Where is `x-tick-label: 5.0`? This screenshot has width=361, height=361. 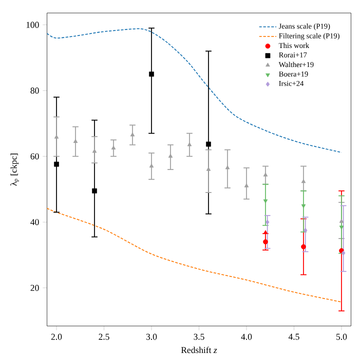
x-tick-label: 5.0 is located at coordinates (341, 337).